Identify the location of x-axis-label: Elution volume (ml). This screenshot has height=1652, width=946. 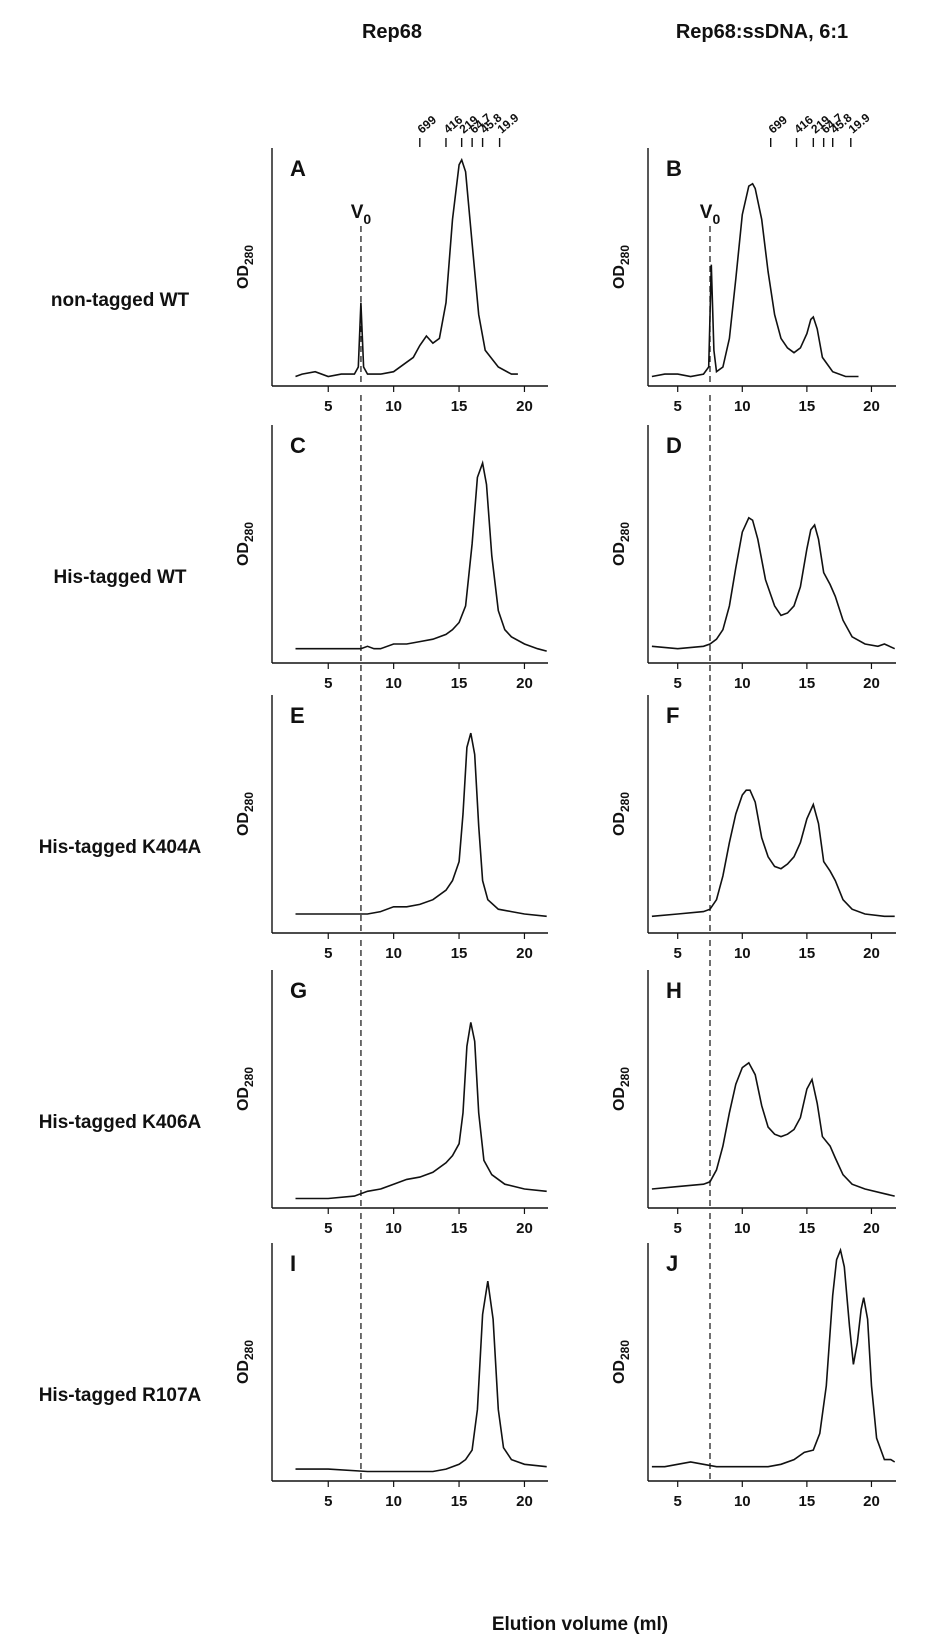
(580, 1624).